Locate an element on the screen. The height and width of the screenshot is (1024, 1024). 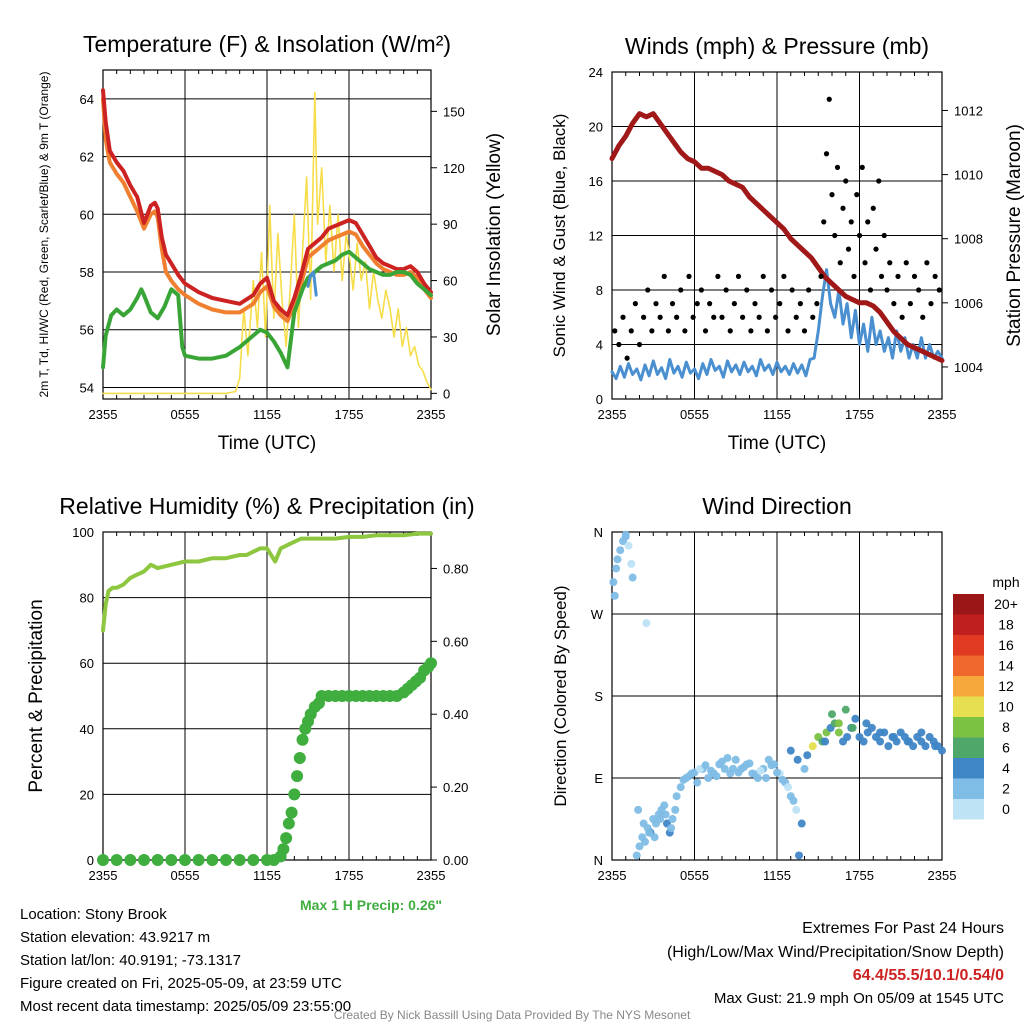
y2-tick-label: 0.60 is located at coordinates (455, 641).